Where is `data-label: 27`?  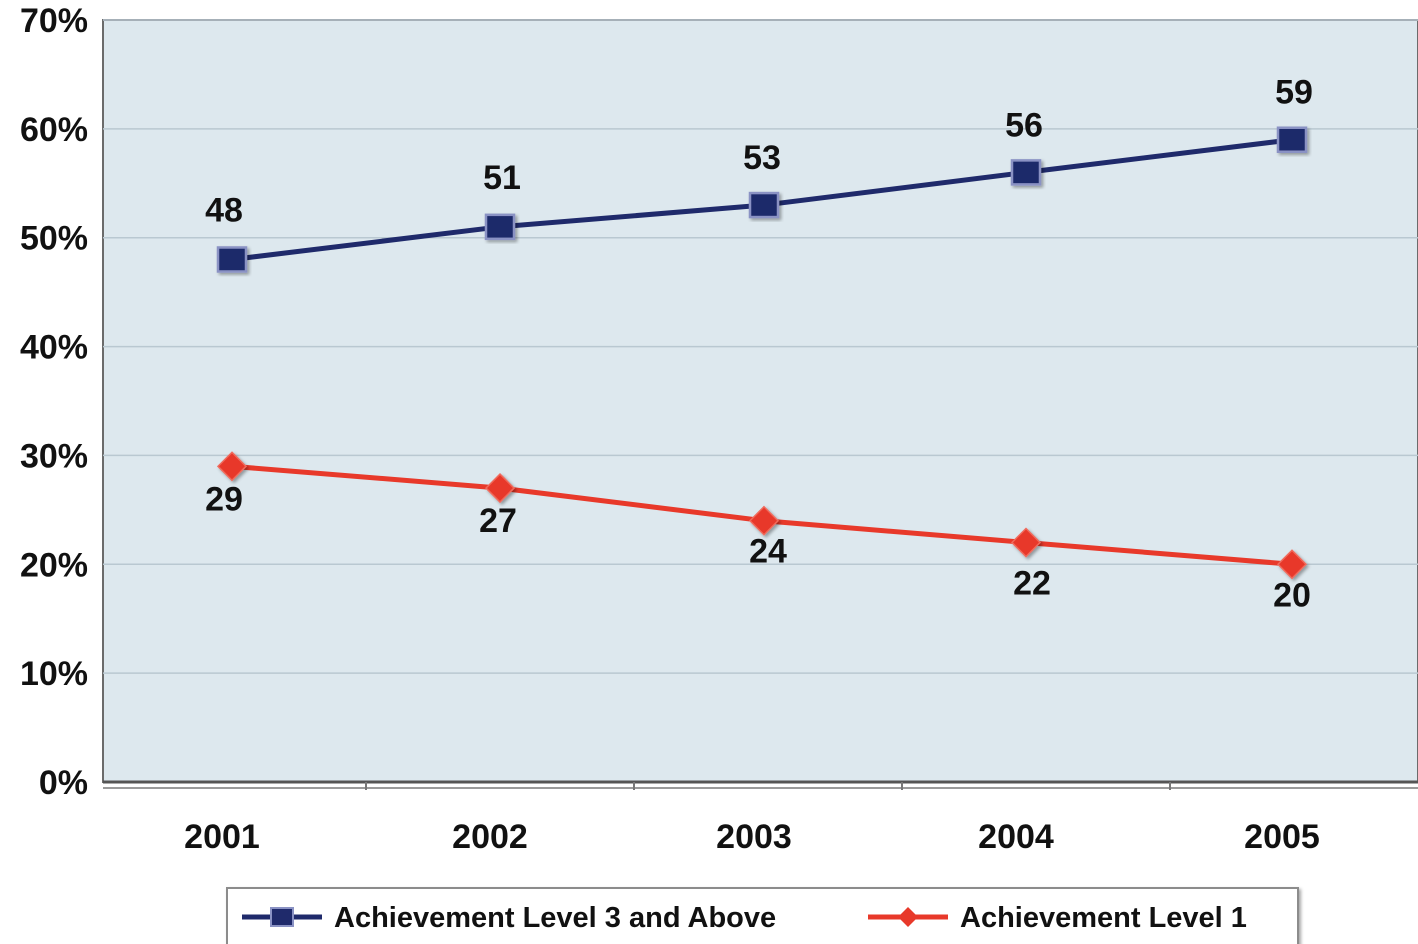 data-label: 27 is located at coordinates (498, 521).